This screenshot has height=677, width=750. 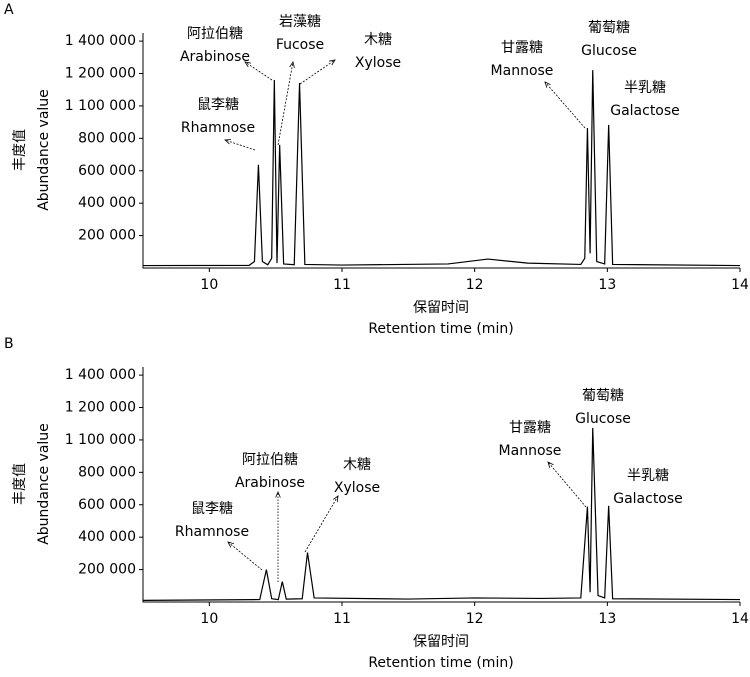 What do you see at coordinates (300, 45) in the screenshot?
I see `annotation-en: Fucose` at bounding box center [300, 45].